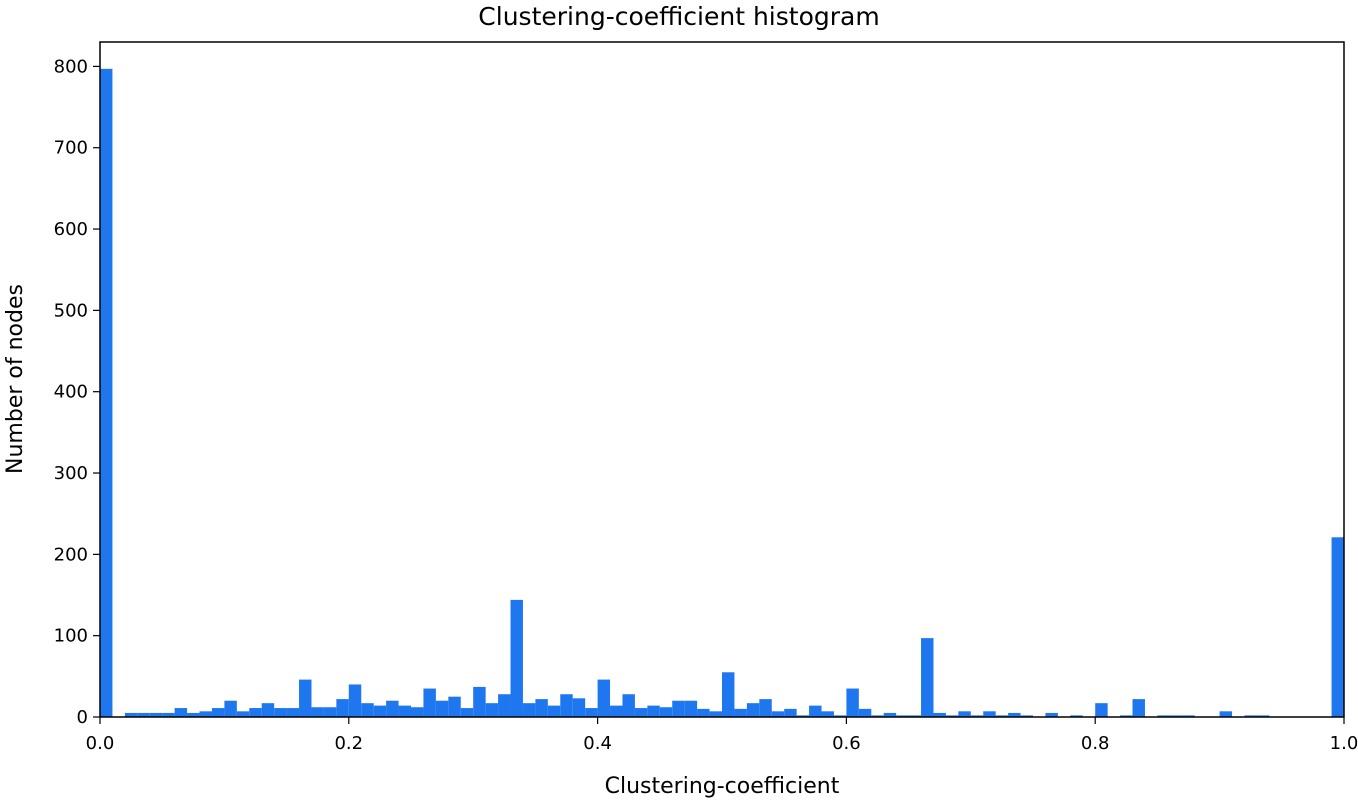 This screenshot has width=1358, height=800. I want to click on y-tick-label: 400, so click(71, 392).